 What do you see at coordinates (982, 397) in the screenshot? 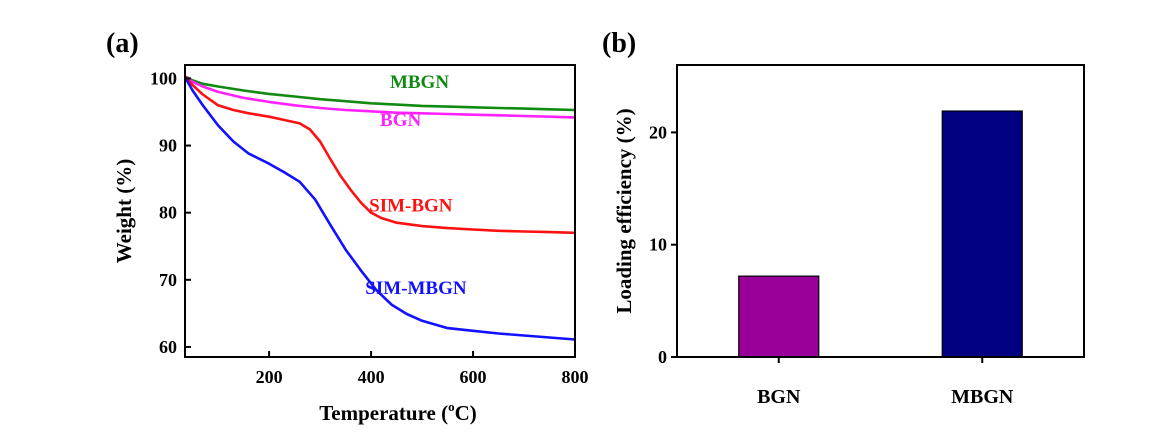
I see `category-label-mbgn: MBGN` at bounding box center [982, 397].